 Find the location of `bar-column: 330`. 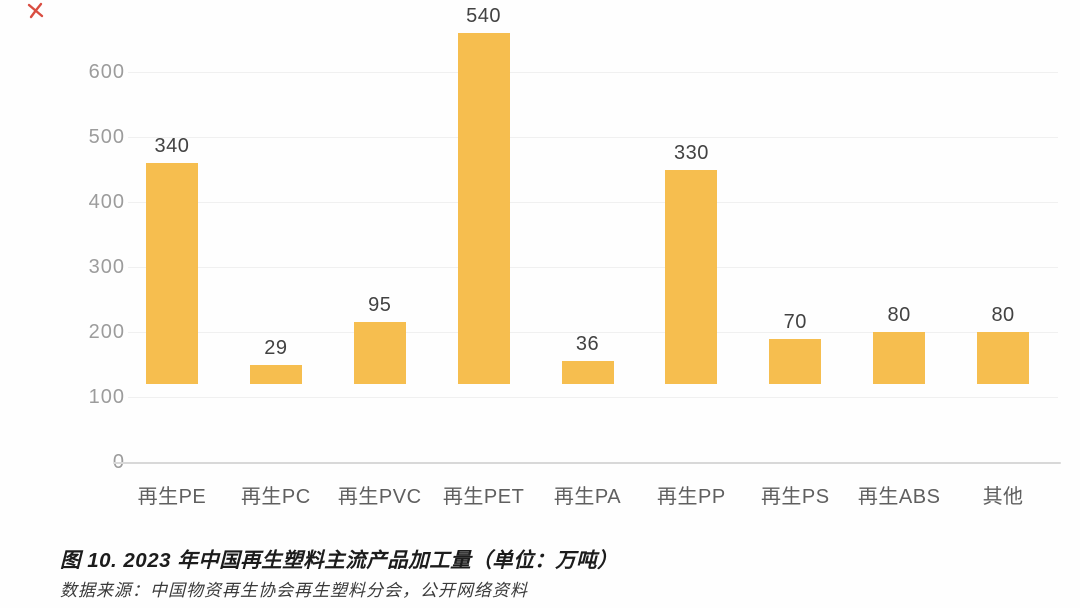

bar-column: 330 is located at coordinates (691, 262).